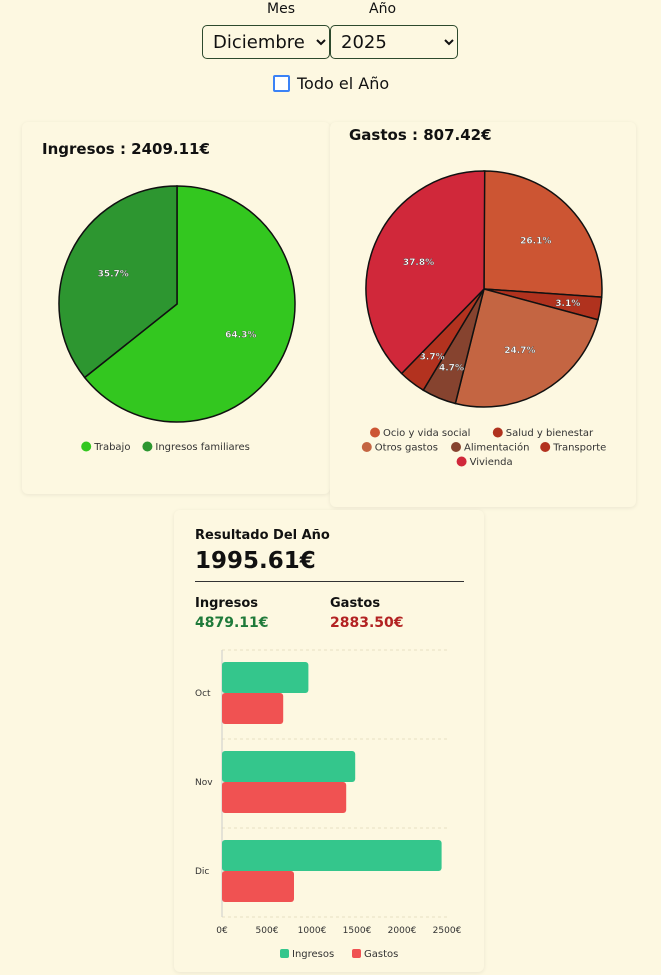 Image resolution: width=661 pixels, height=975 pixels. What do you see at coordinates (204, 783) in the screenshot?
I see `y-tick-label: Nov` at bounding box center [204, 783].